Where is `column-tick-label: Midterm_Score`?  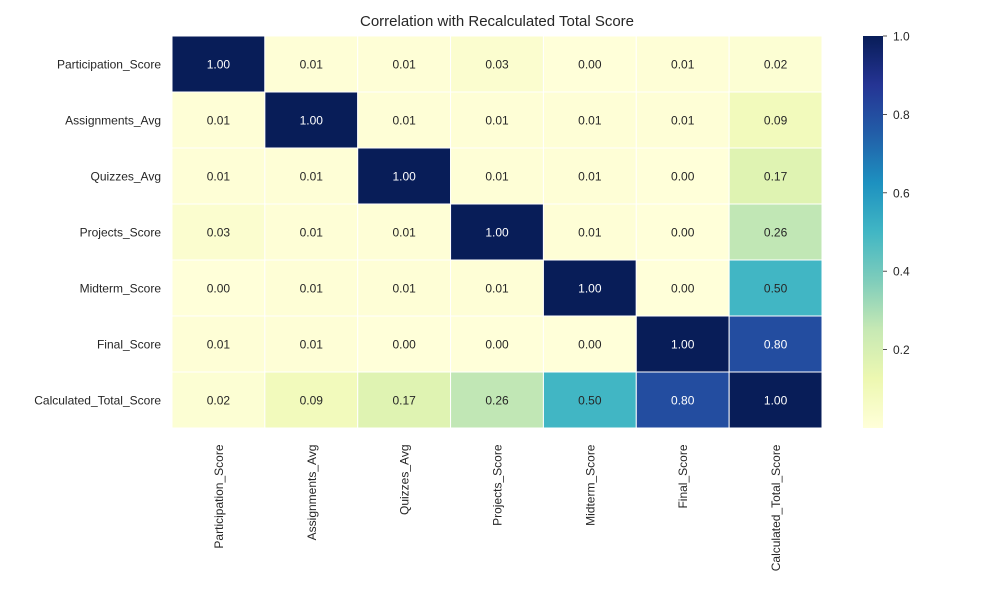 column-tick-label: Midterm_Score is located at coordinates (590, 485).